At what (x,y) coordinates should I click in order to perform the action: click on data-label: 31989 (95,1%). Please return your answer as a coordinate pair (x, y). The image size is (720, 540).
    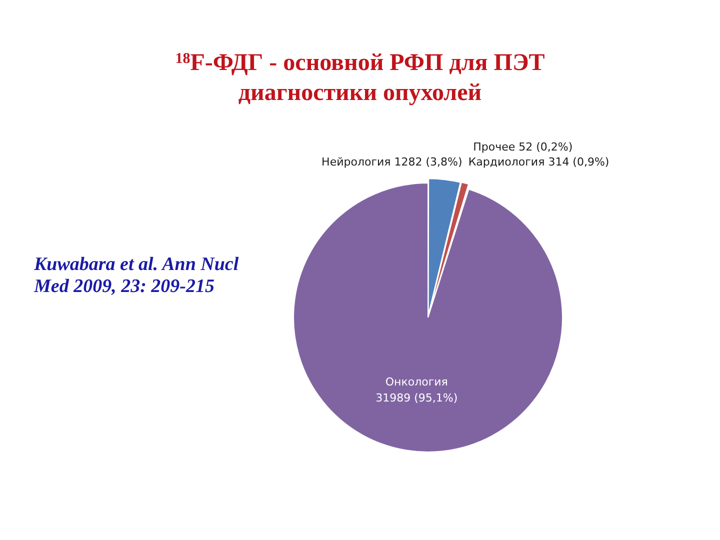
    Looking at the image, I should click on (417, 397).